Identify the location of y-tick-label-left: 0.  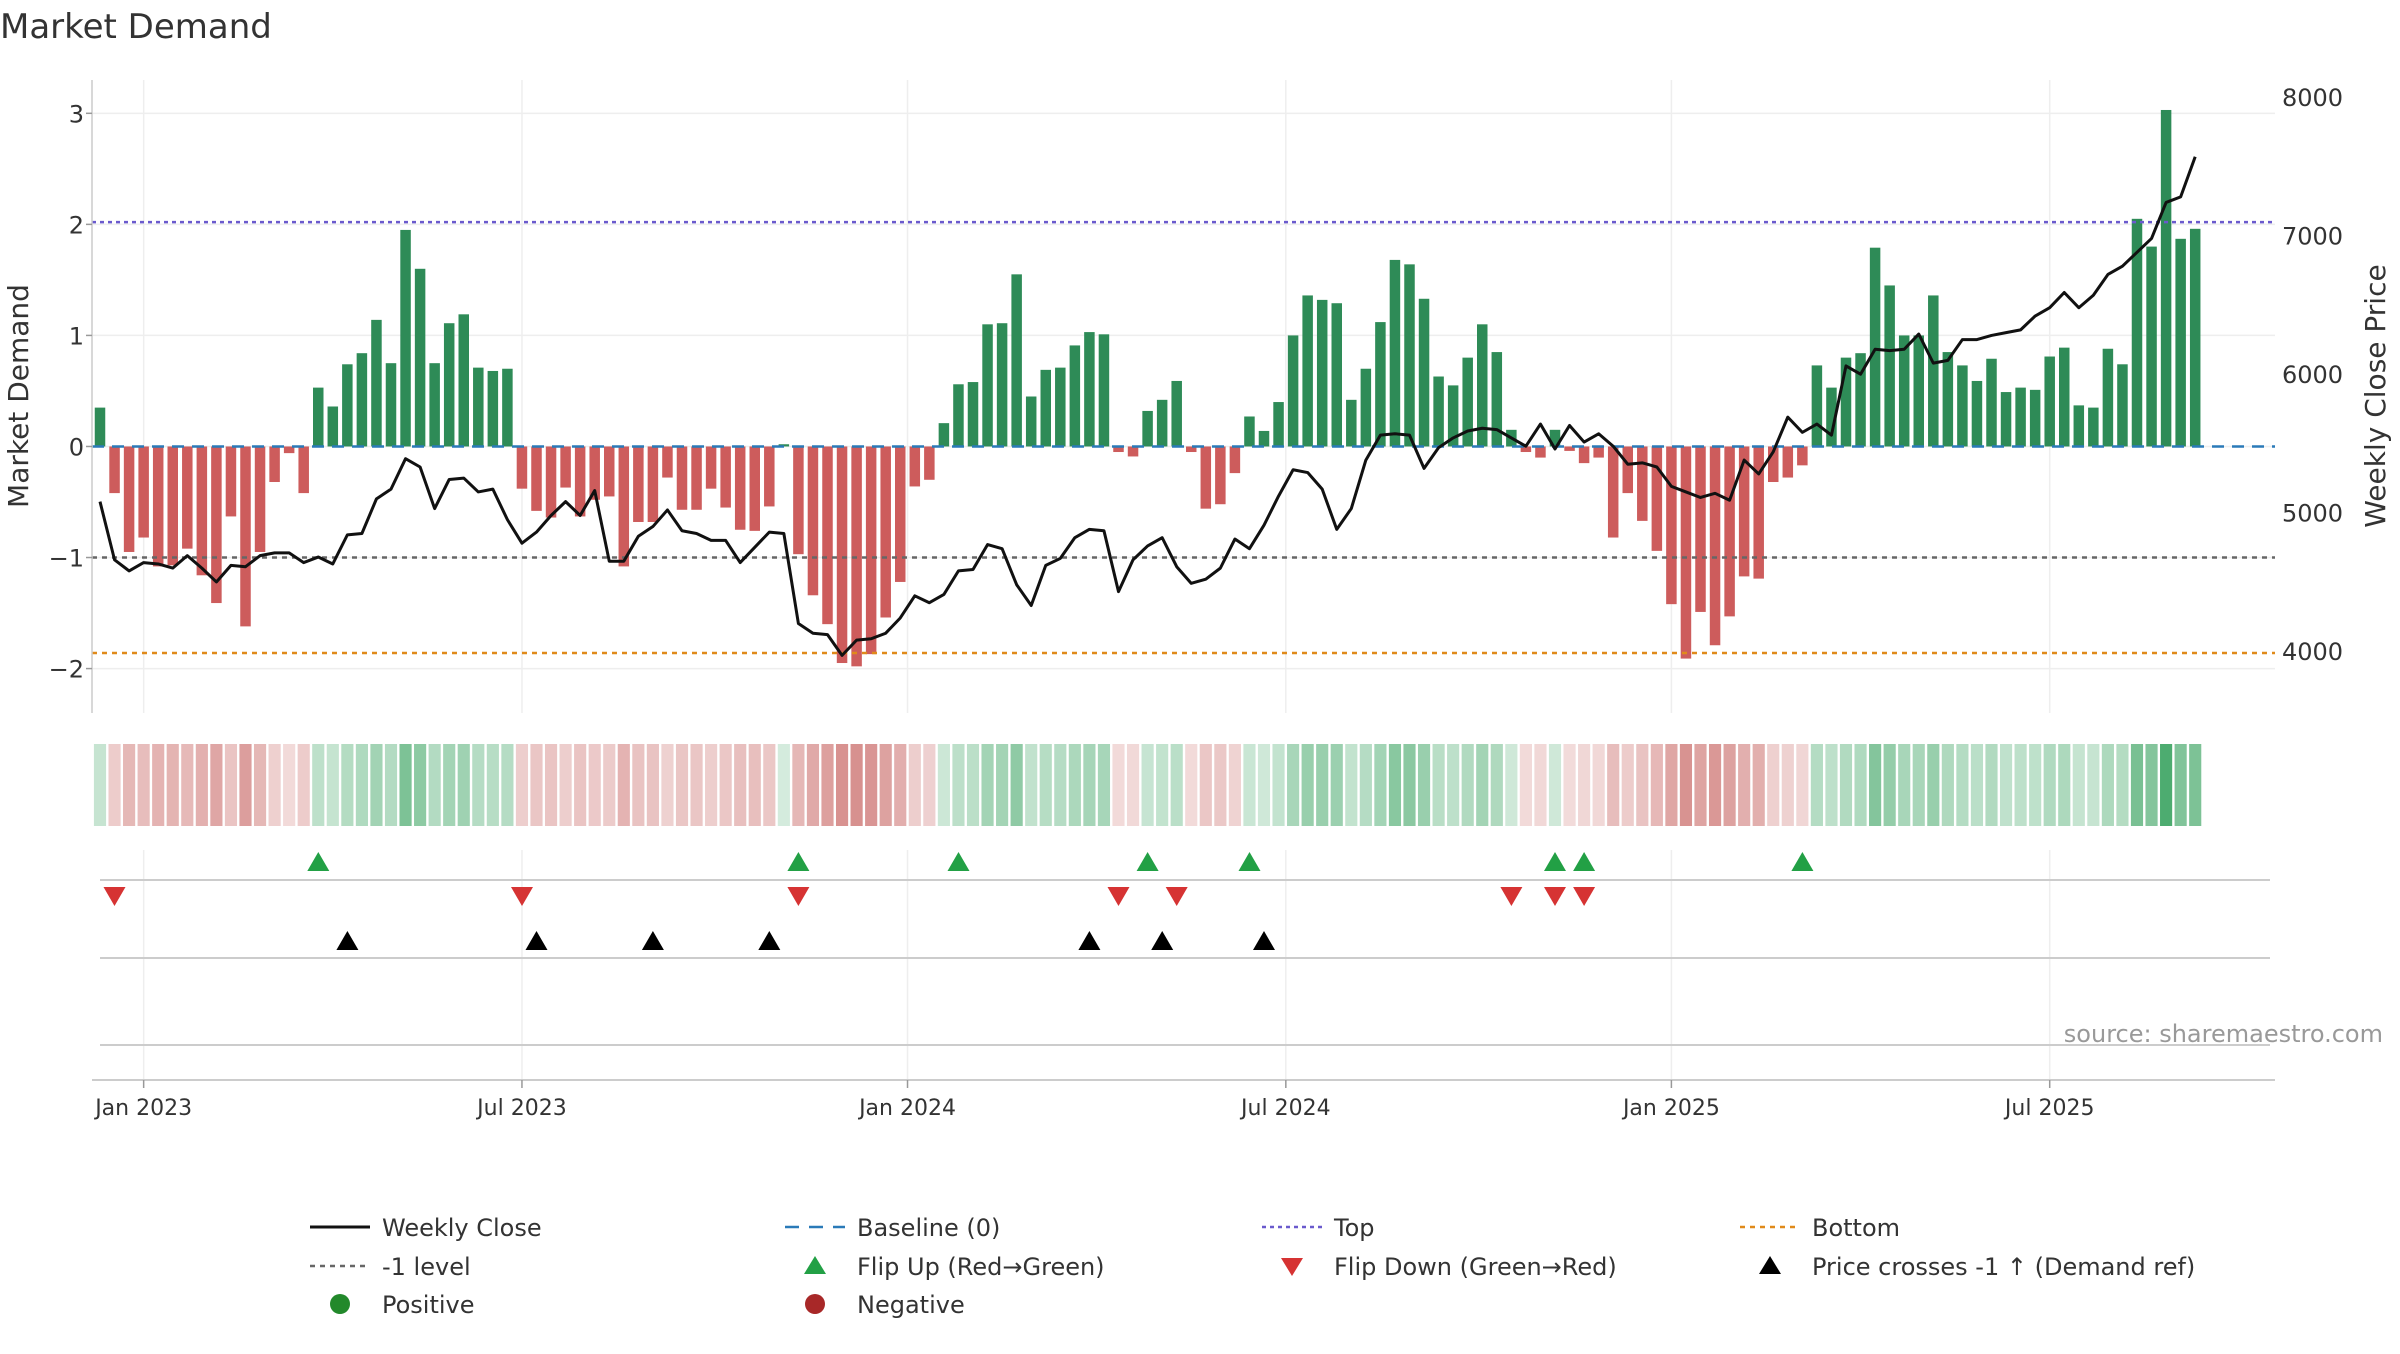
(76, 447).